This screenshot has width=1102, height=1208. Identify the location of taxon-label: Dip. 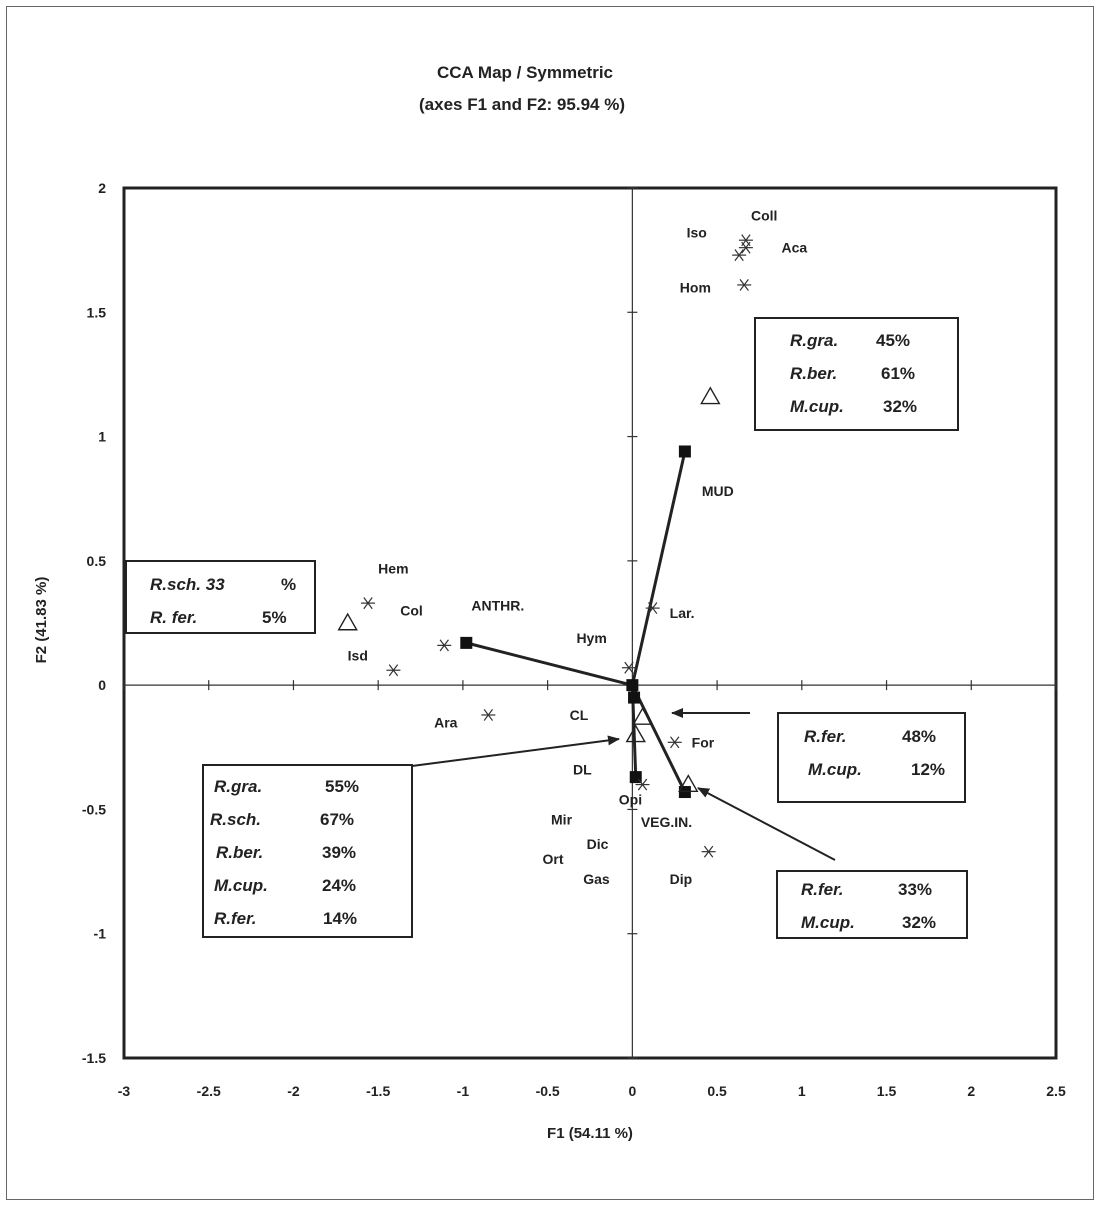
(681, 879).